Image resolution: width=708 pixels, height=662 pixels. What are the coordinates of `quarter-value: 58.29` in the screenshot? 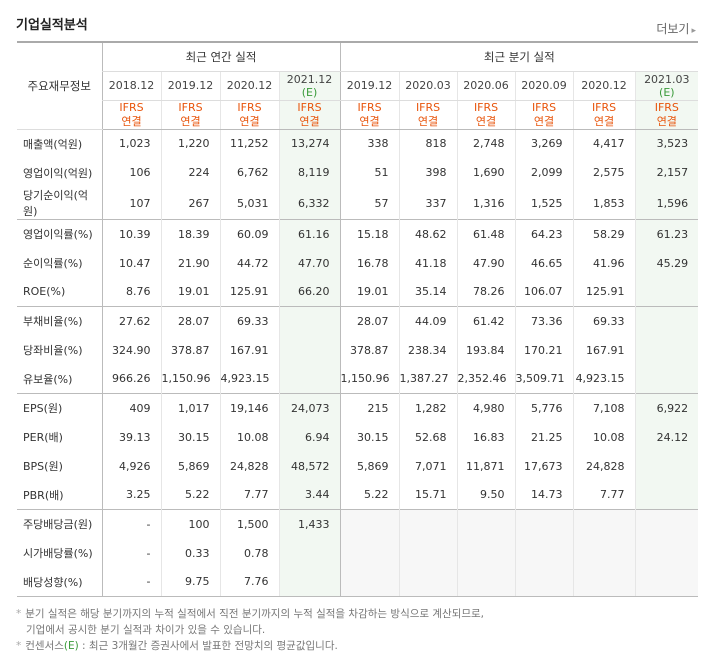 It's located at (604, 234).